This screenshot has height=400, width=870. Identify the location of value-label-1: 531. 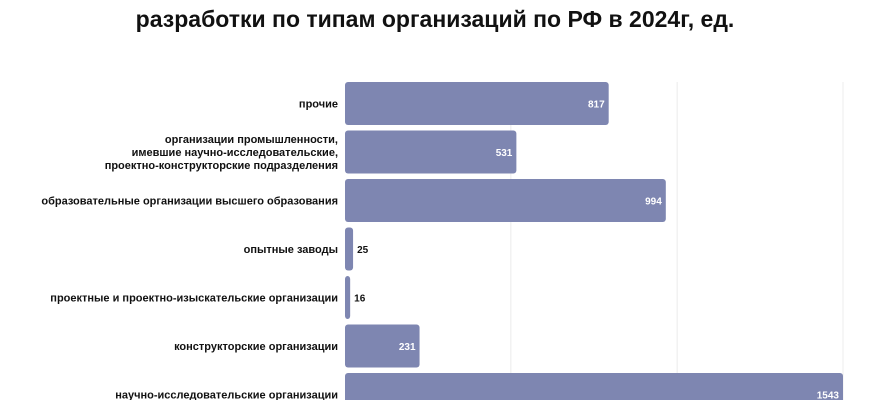
(504, 153).